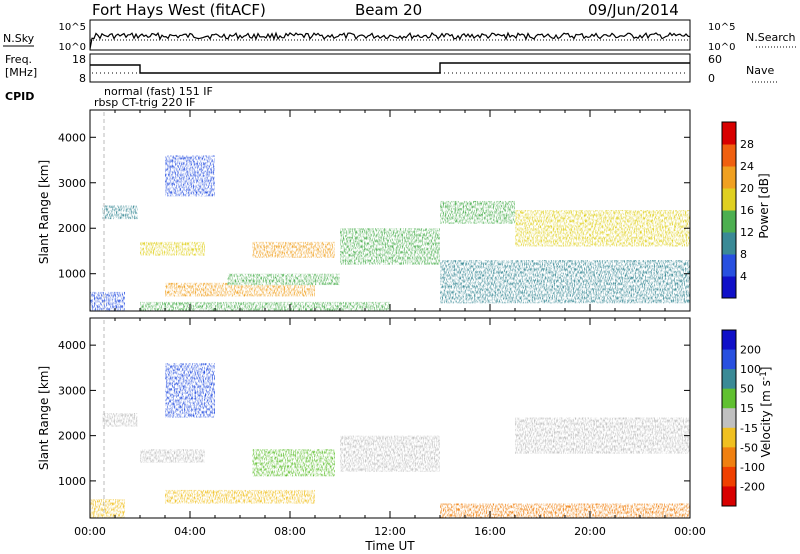  What do you see at coordinates (21, 72) in the screenshot?
I see `freq-unit-label: [MHz]` at bounding box center [21, 72].